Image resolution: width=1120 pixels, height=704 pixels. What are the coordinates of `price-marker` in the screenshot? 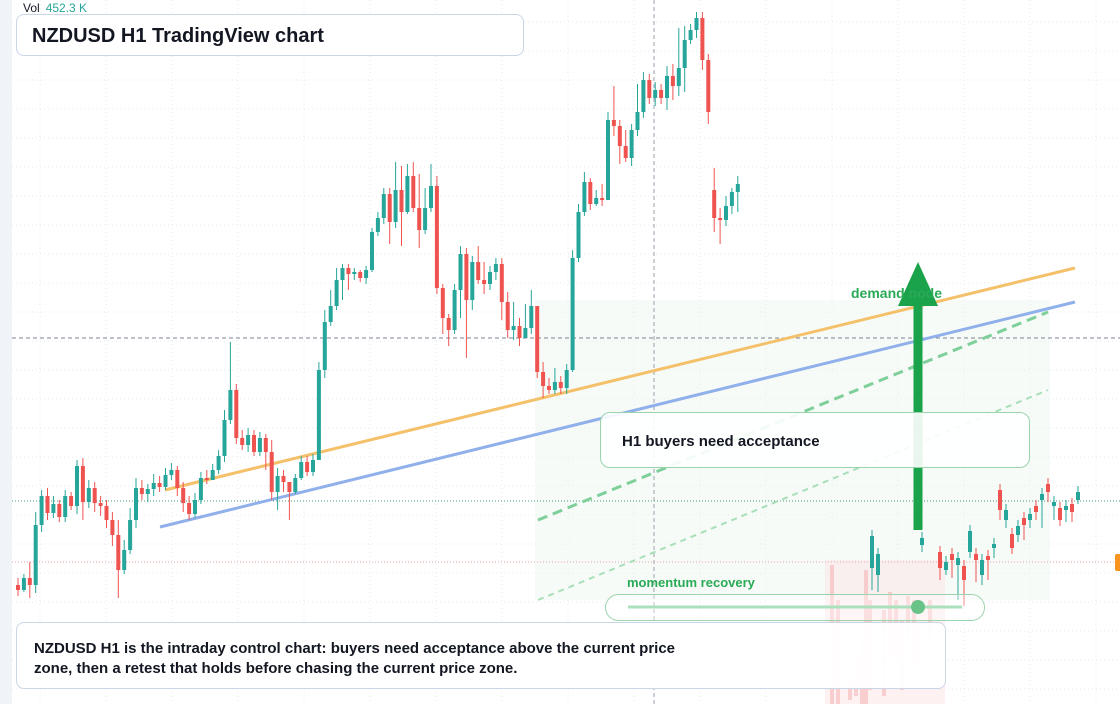 It's located at (1117, 562).